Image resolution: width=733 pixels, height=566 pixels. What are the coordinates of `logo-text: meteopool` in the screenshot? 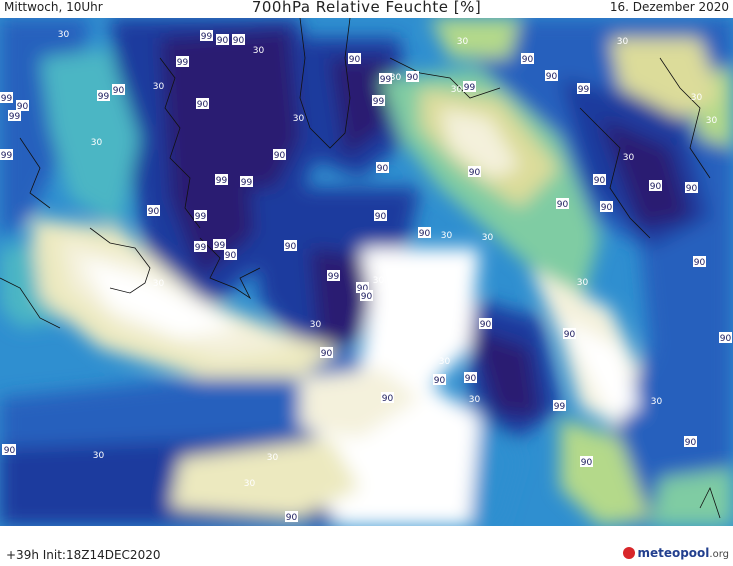 It's located at (673, 553).